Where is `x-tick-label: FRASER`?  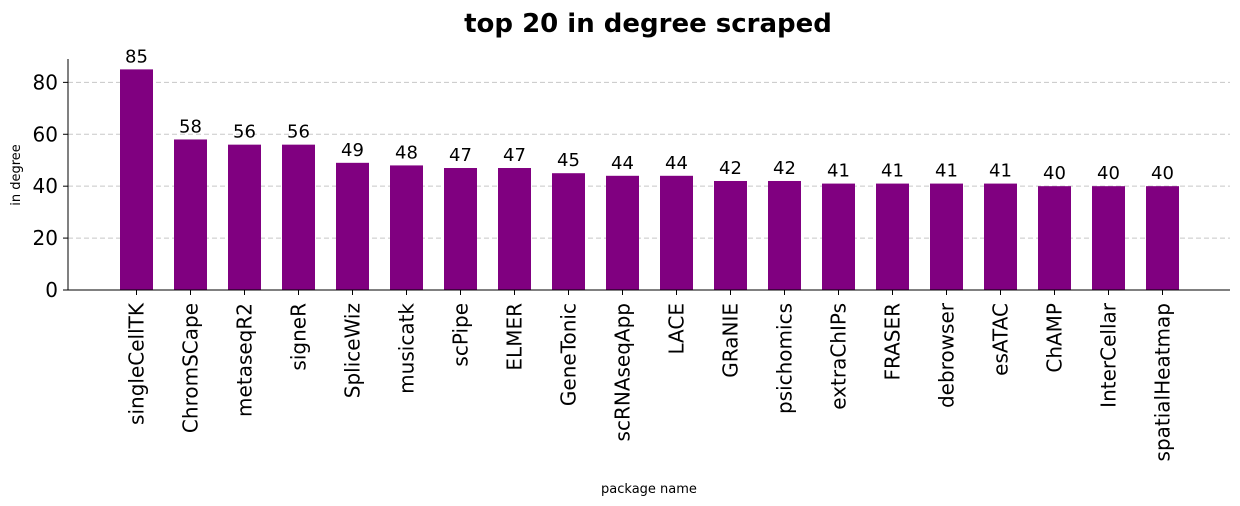
x-tick-label: FRASER is located at coordinates (893, 342).